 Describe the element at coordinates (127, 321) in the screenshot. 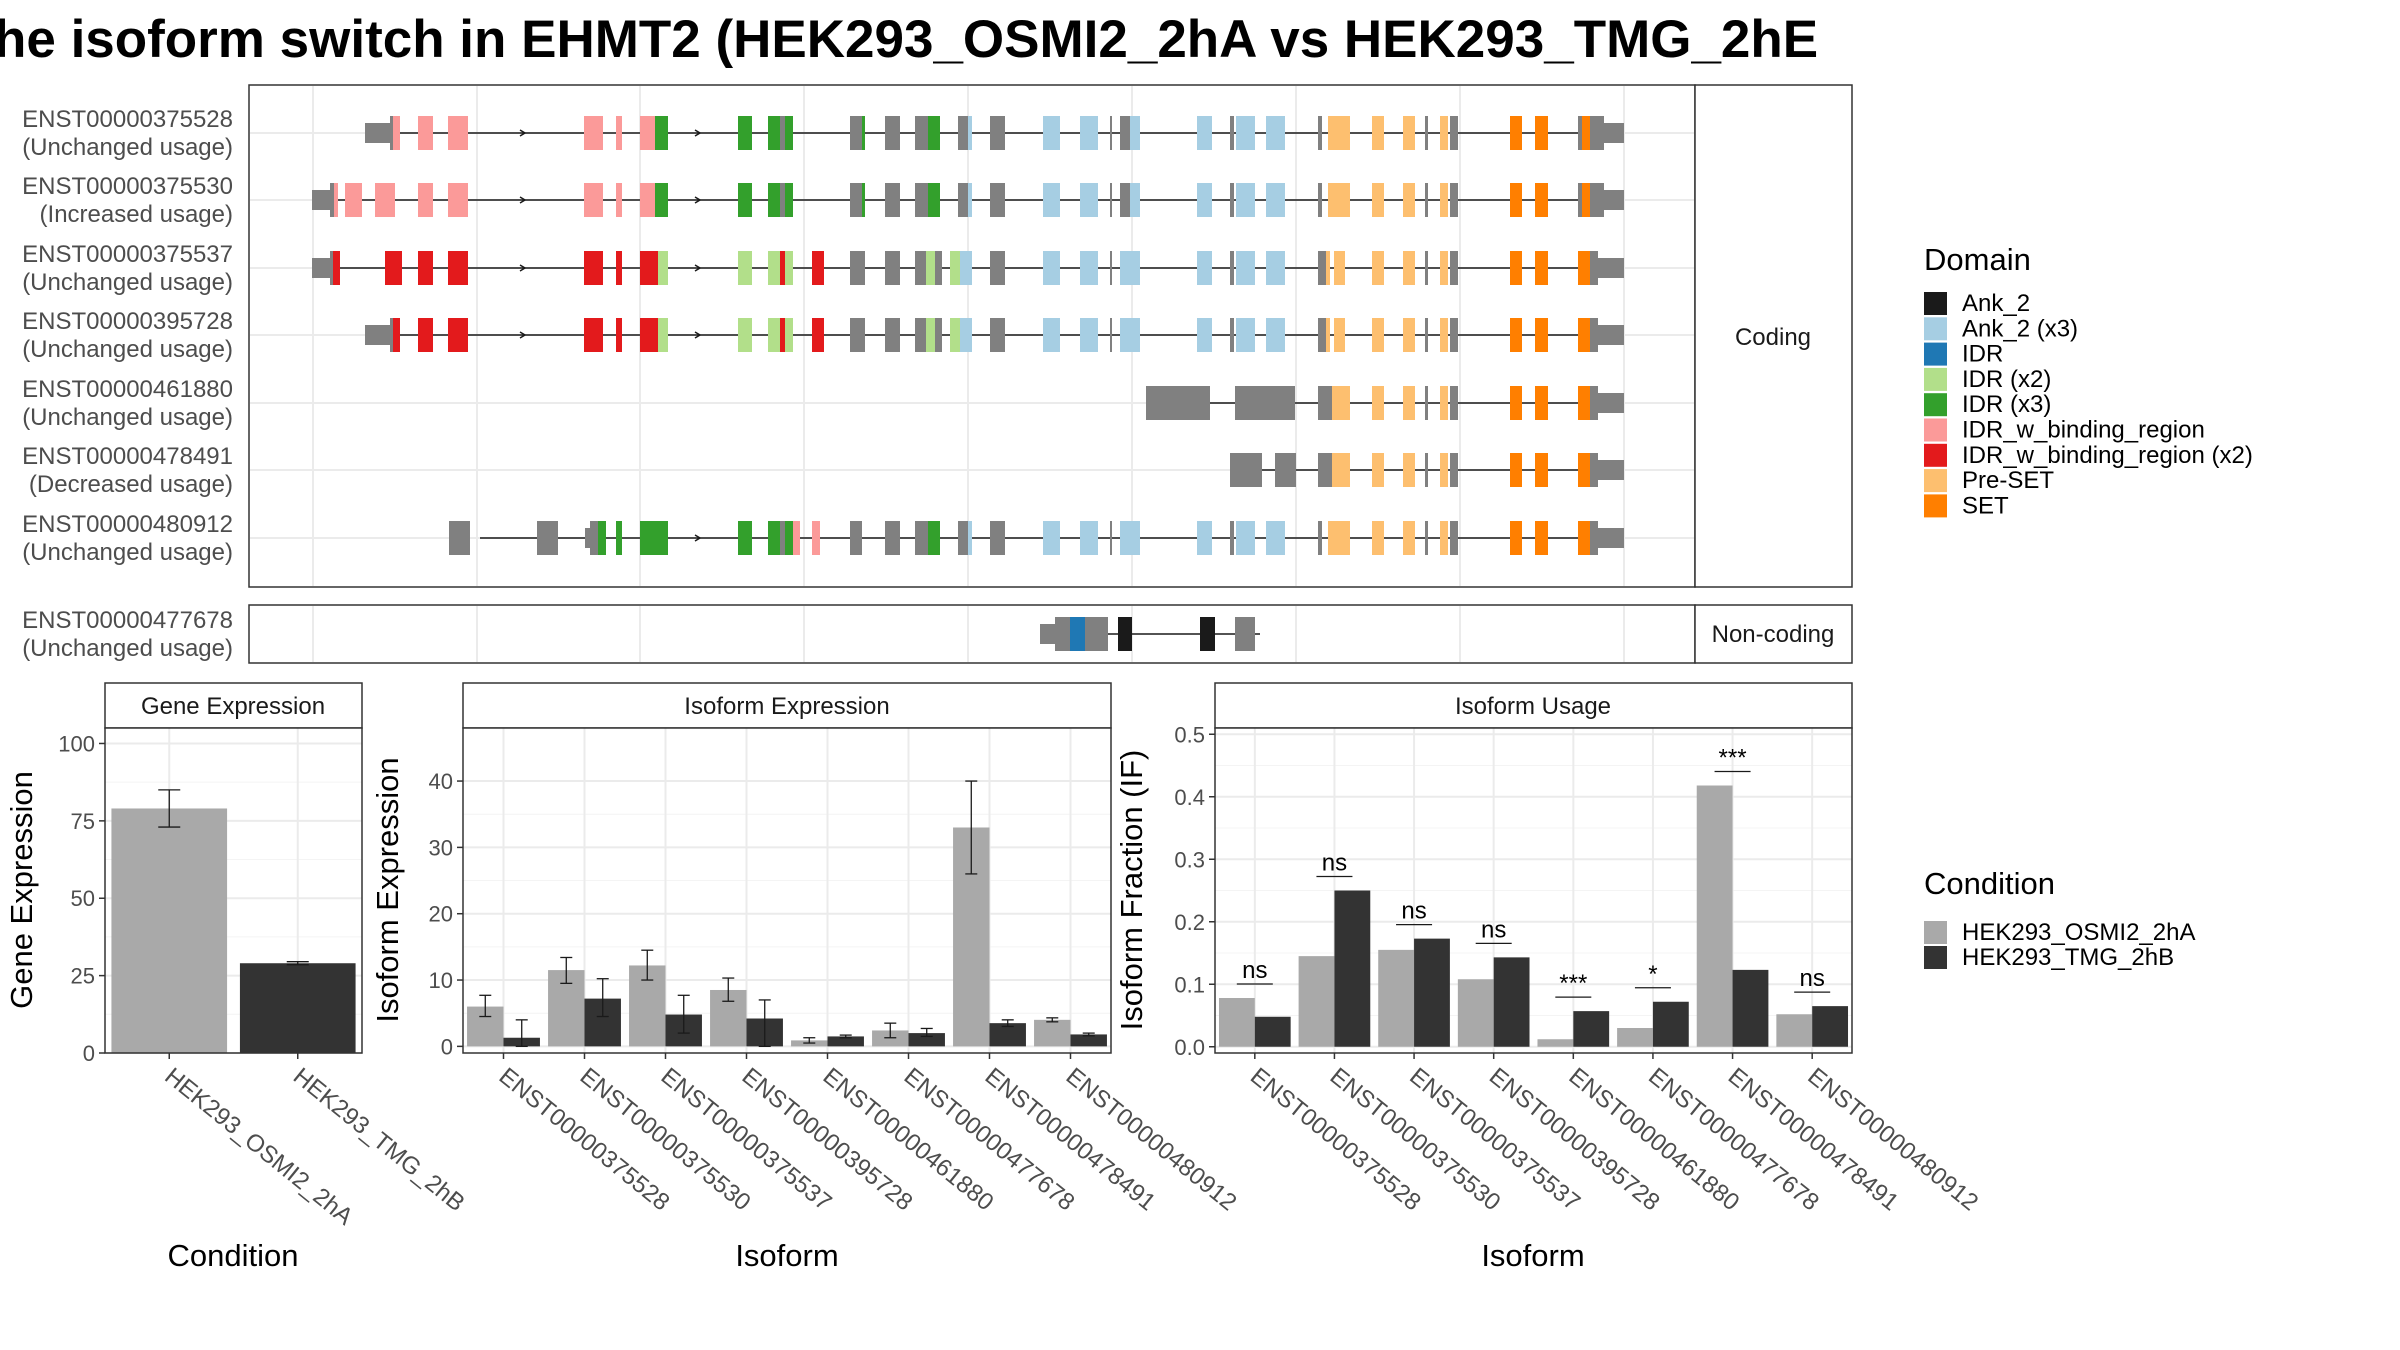

I see `transcript-id-label: ENST00000395728` at that location.